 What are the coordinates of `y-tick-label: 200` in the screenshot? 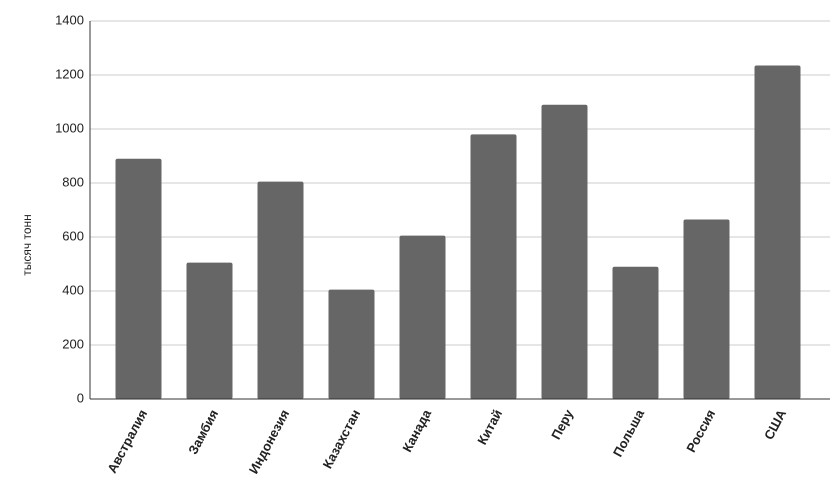 It's located at (73, 343).